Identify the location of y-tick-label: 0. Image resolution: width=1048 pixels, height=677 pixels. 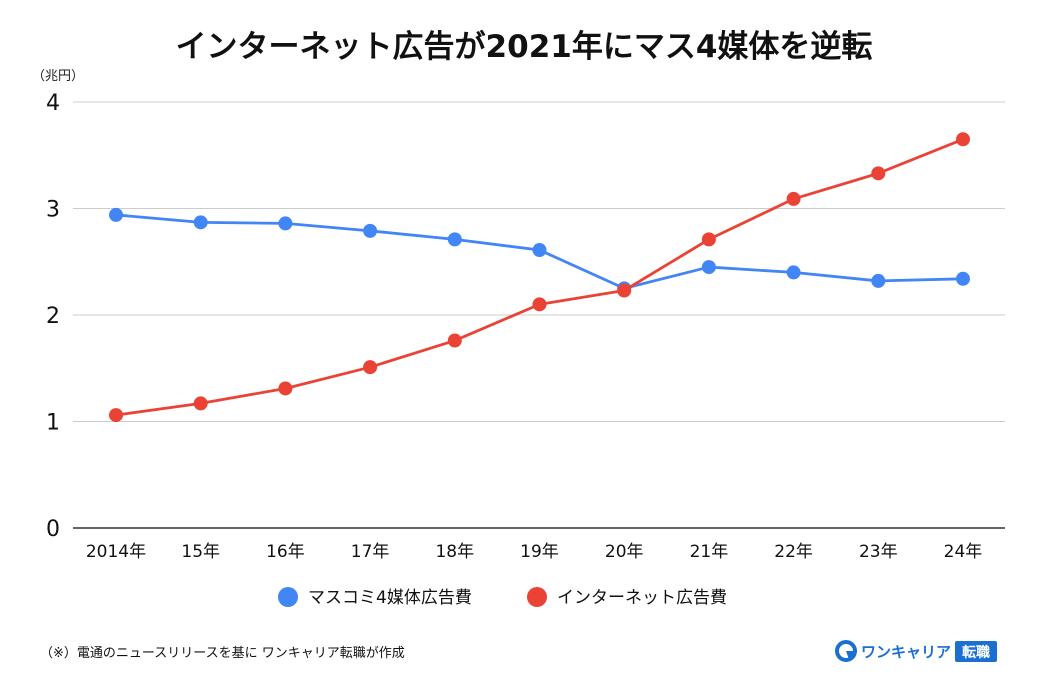
(53, 529).